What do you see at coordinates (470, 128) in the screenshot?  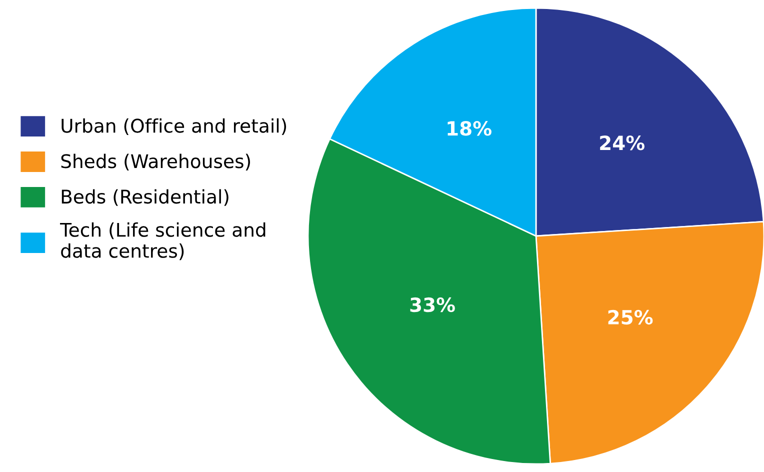 I see `data-label: 18%` at bounding box center [470, 128].